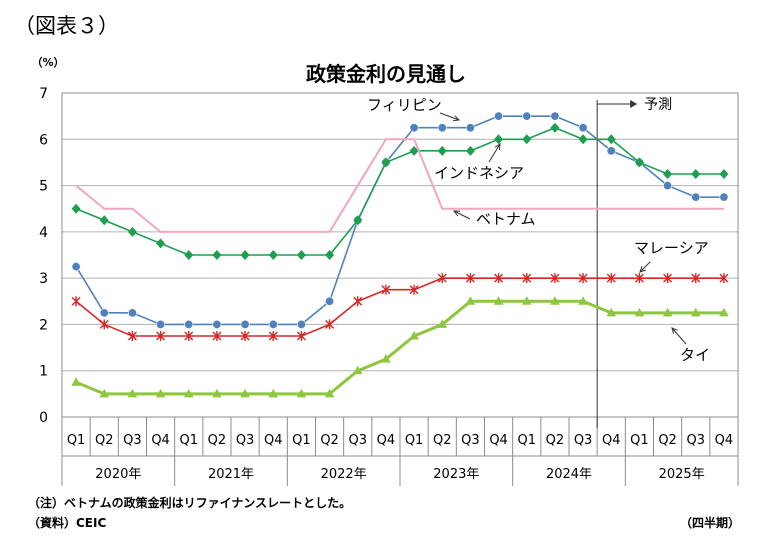  What do you see at coordinates (634, 104) in the screenshot?
I see `forecast-arrow-head` at bounding box center [634, 104].